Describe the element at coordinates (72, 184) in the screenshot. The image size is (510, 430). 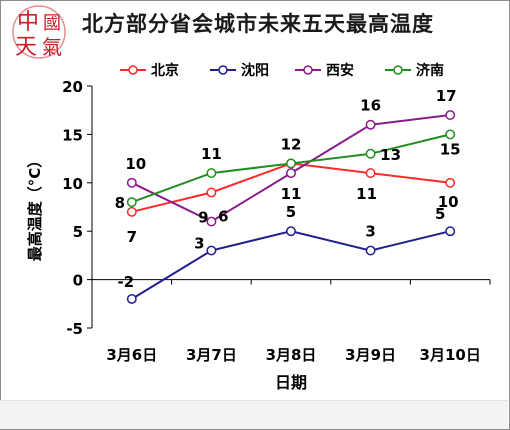
I see `y-tick-label: 10` at that location.